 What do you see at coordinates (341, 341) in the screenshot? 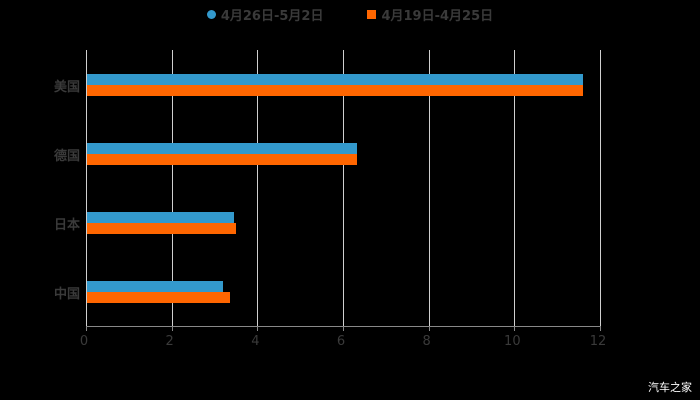
I see `x-tick-label: 6` at bounding box center [341, 341].